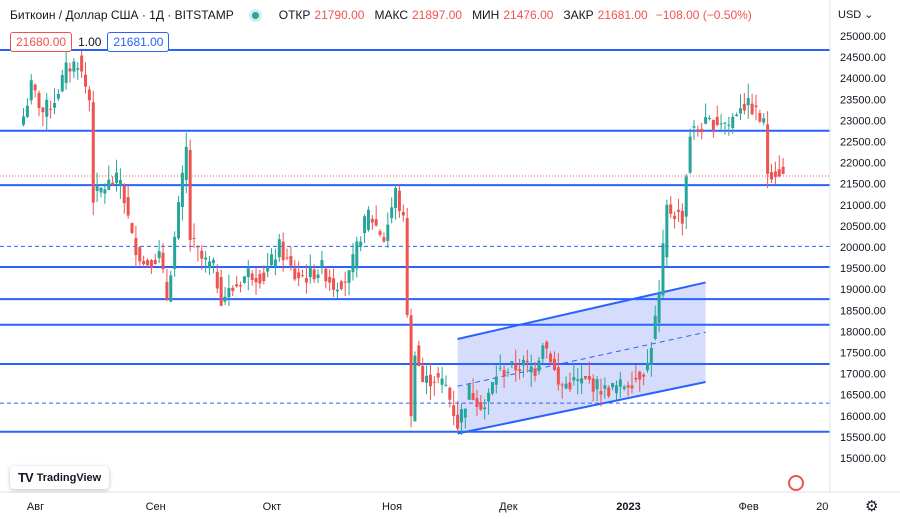  What do you see at coordinates (856, 14) in the screenshot?
I see `currency-selector: USD ⌄` at bounding box center [856, 14].